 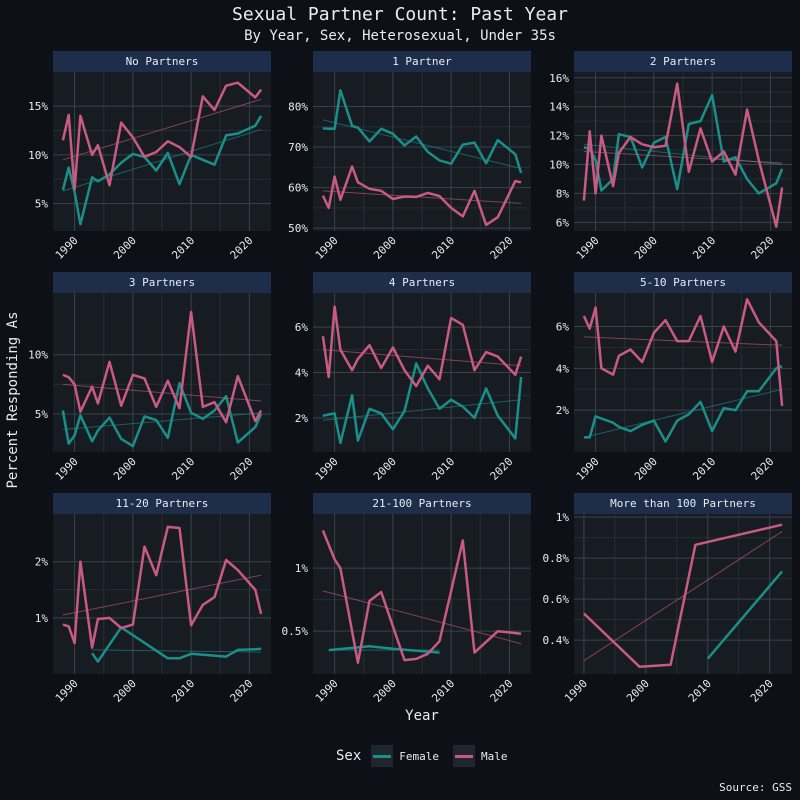 I want to click on y-axis-title: Percent Responding As, so click(x=13, y=400).